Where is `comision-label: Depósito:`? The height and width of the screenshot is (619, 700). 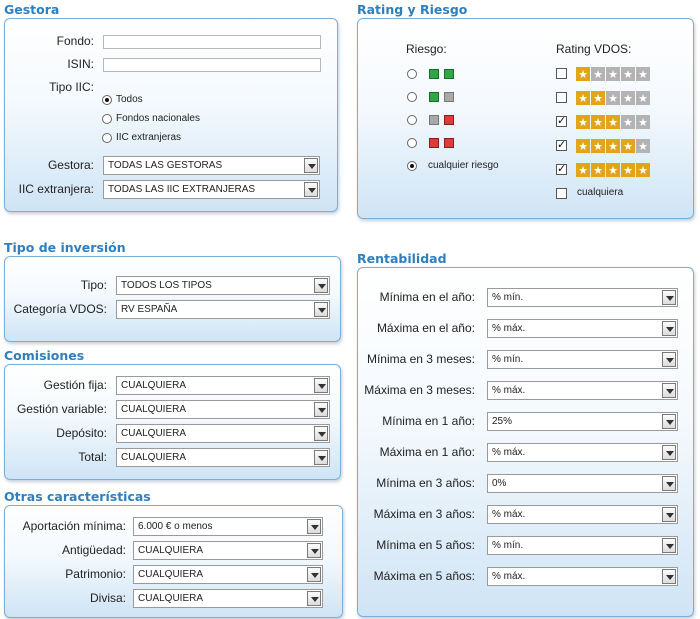
comision-label: Depósito: is located at coordinates (81, 433).